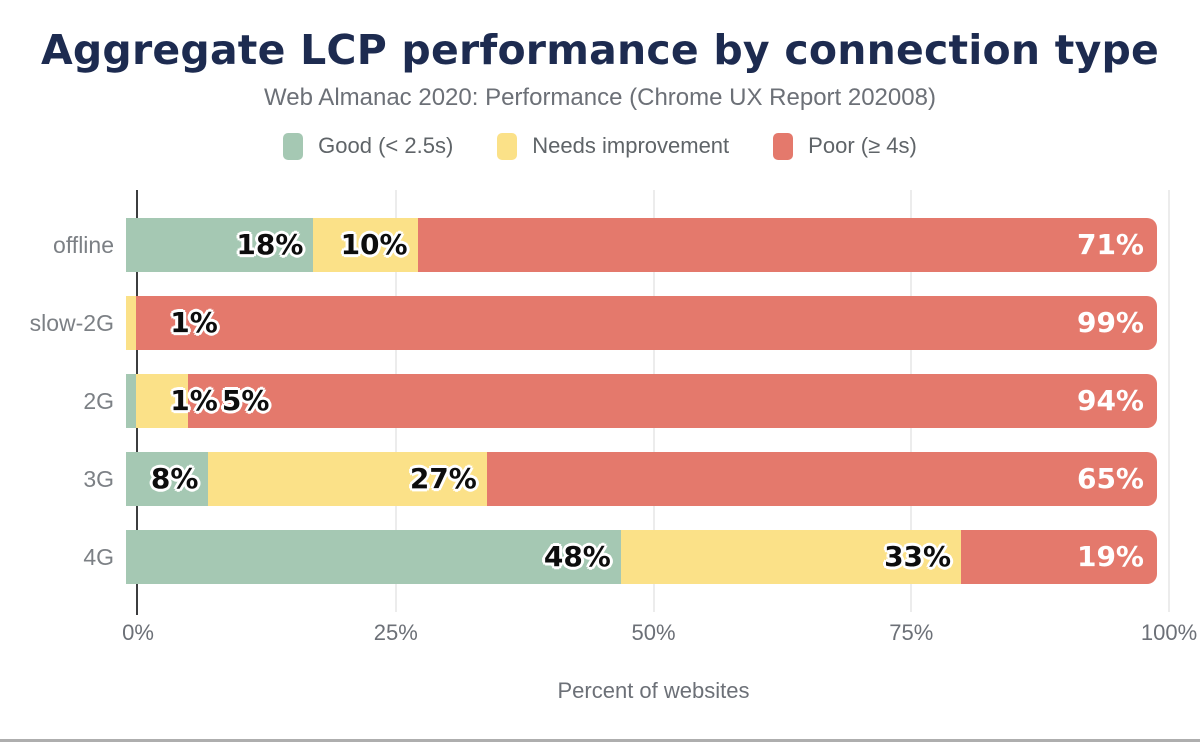 Image resolution: width=1200 pixels, height=742 pixels. Describe the element at coordinates (1110, 322) in the screenshot. I see `bar-value-label: 99%` at that location.